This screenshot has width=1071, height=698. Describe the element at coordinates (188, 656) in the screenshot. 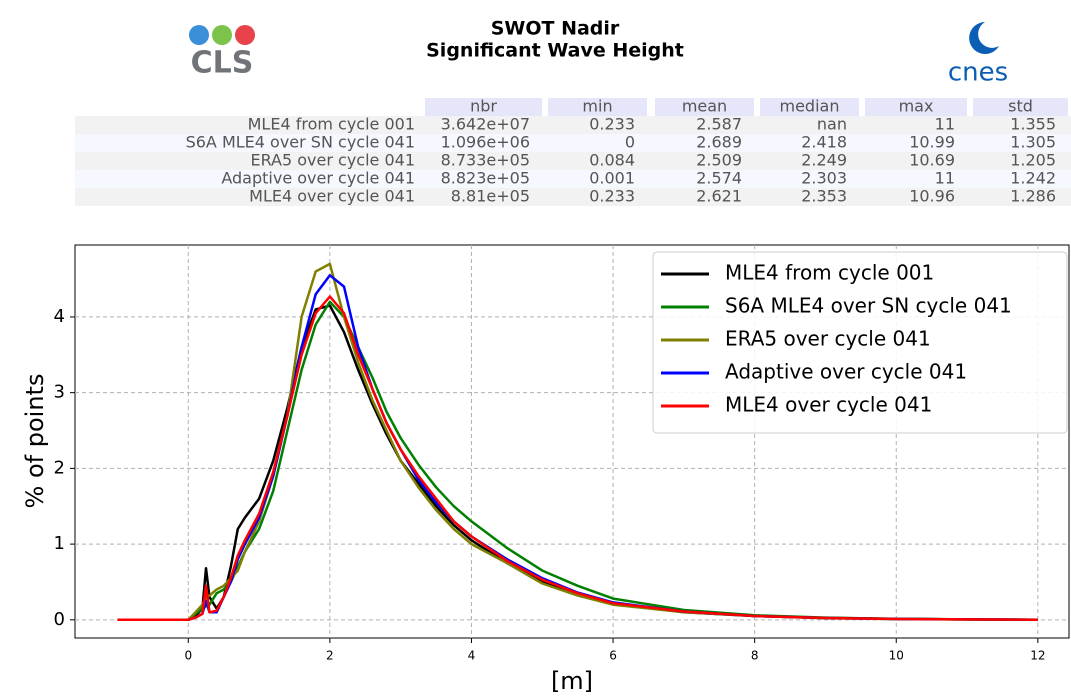

I see `x-tick-label: 0` at that location.